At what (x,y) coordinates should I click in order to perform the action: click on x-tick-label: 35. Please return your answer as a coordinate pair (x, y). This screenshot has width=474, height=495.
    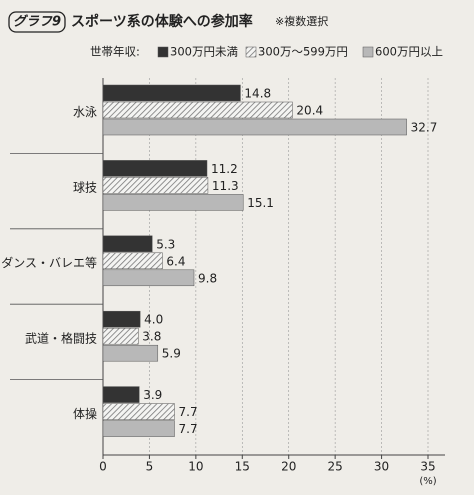
    Looking at the image, I should click on (427, 467).